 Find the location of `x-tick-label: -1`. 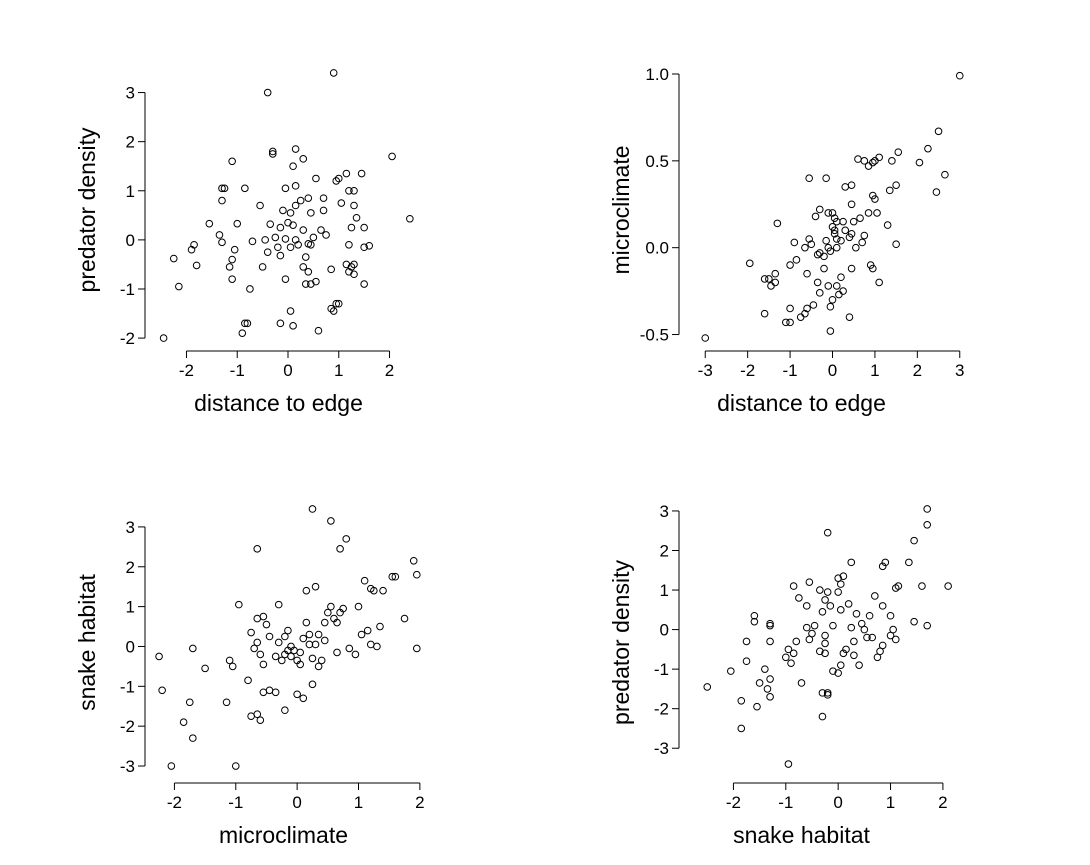

x-tick-label: -1 is located at coordinates (785, 802).